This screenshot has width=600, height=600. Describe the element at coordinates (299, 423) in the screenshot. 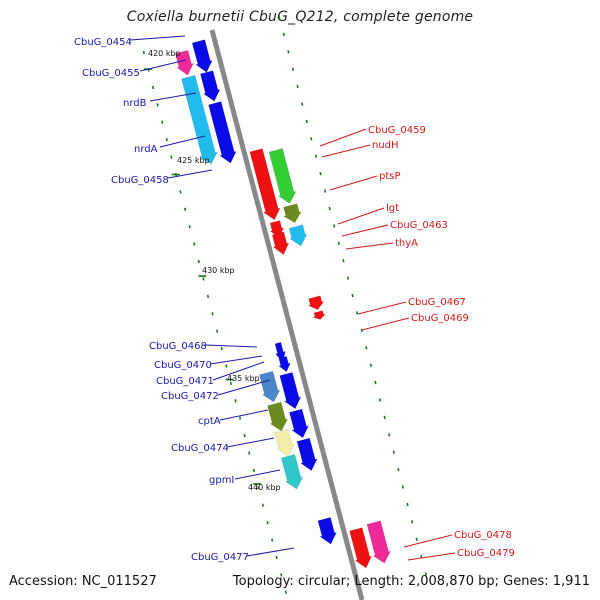

I see `gene-cpta-arrow` at that location.